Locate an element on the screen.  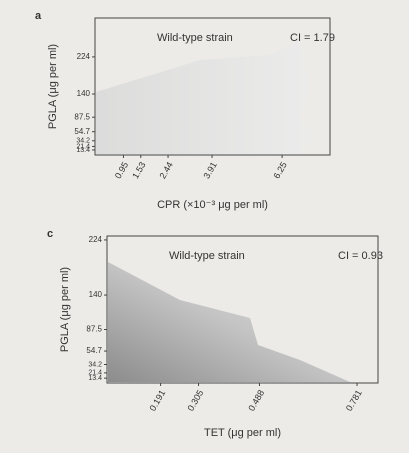
panel-label: a is located at coordinates (38, 16).